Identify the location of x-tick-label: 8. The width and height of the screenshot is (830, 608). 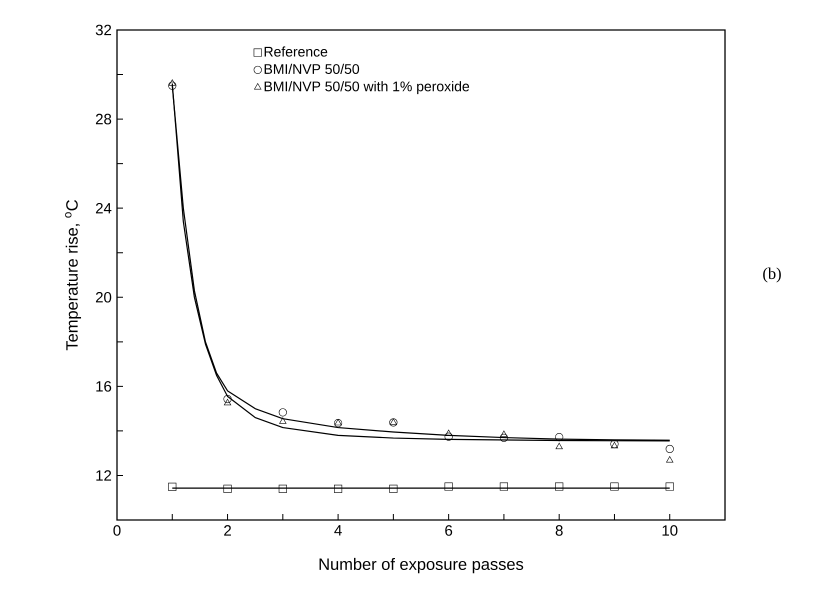
(559, 530).